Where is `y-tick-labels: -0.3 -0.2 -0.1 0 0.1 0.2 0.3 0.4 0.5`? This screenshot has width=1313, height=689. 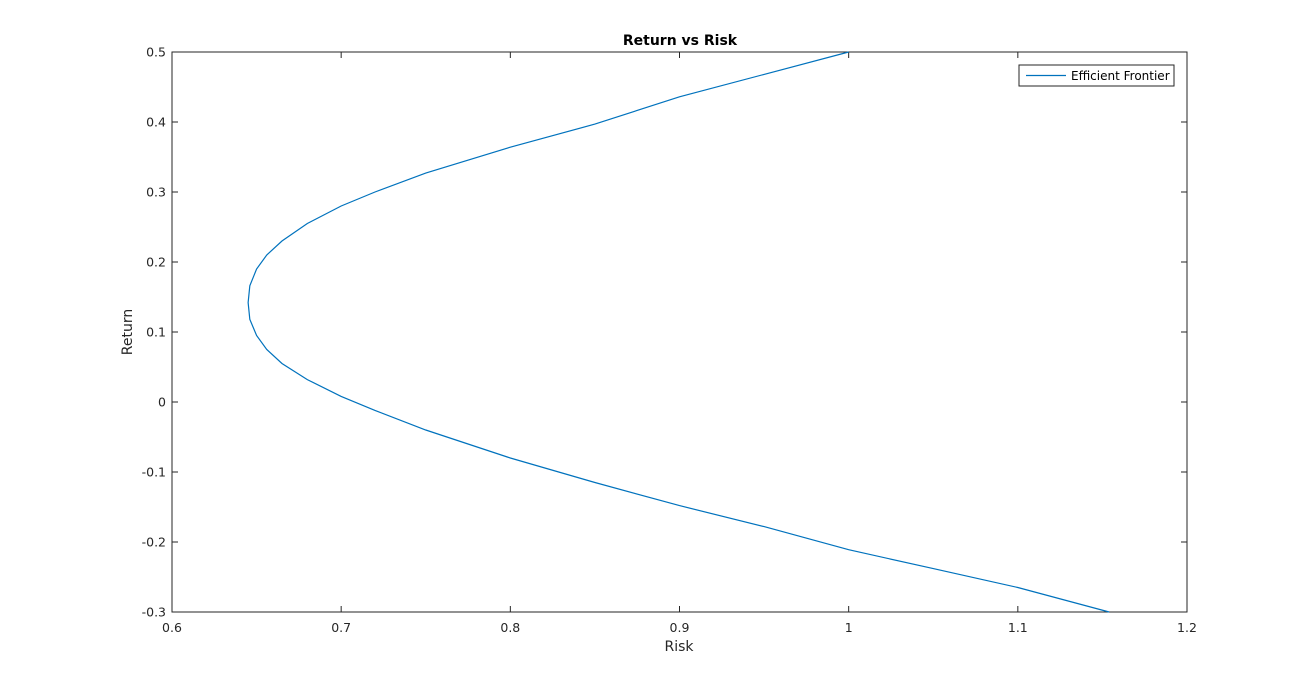
y-tick-labels: -0.3 -0.2 -0.1 0 0.1 0.2 0.3 0.4 0.5 is located at coordinates (154, 332).